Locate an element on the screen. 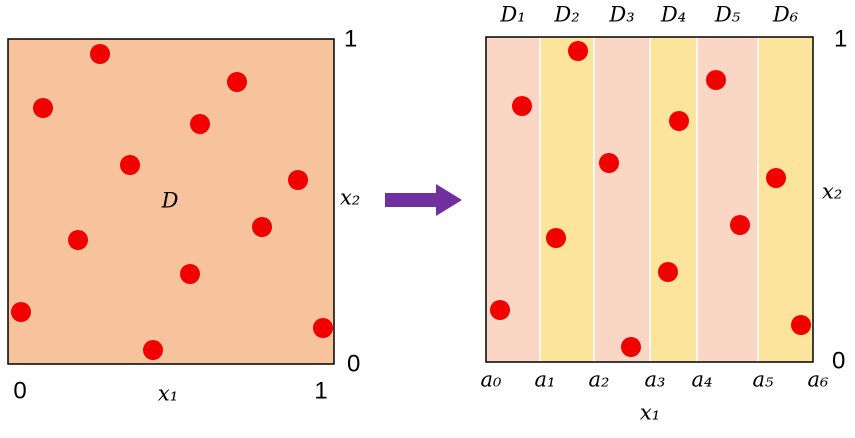  boundary-label: a₆ is located at coordinates (819, 380).